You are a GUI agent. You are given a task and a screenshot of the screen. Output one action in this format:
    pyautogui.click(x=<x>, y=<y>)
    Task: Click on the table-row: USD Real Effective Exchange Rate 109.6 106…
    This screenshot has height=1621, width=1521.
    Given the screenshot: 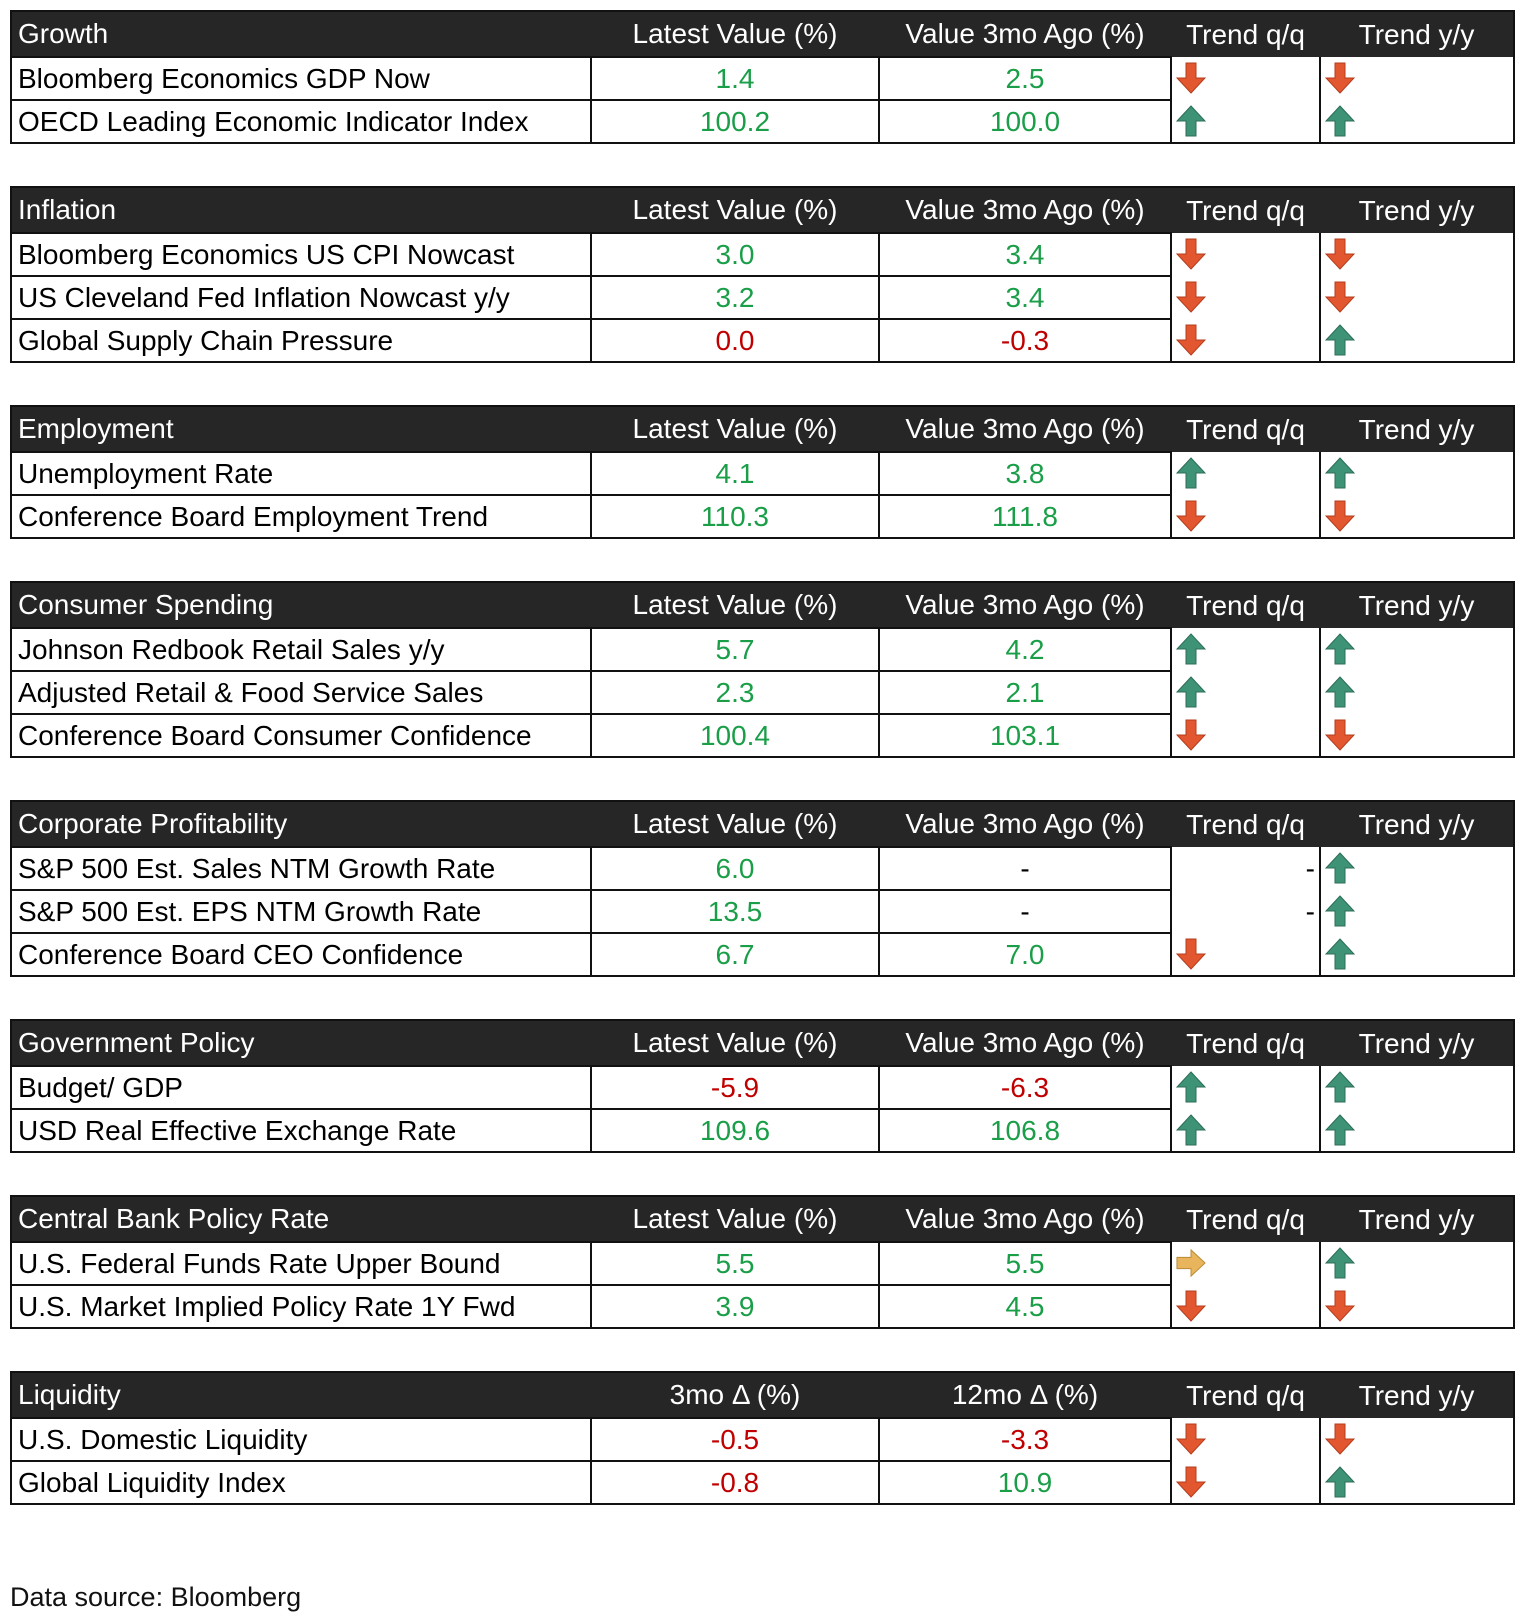 What is the action you would take?
    pyautogui.click(x=762, y=1130)
    